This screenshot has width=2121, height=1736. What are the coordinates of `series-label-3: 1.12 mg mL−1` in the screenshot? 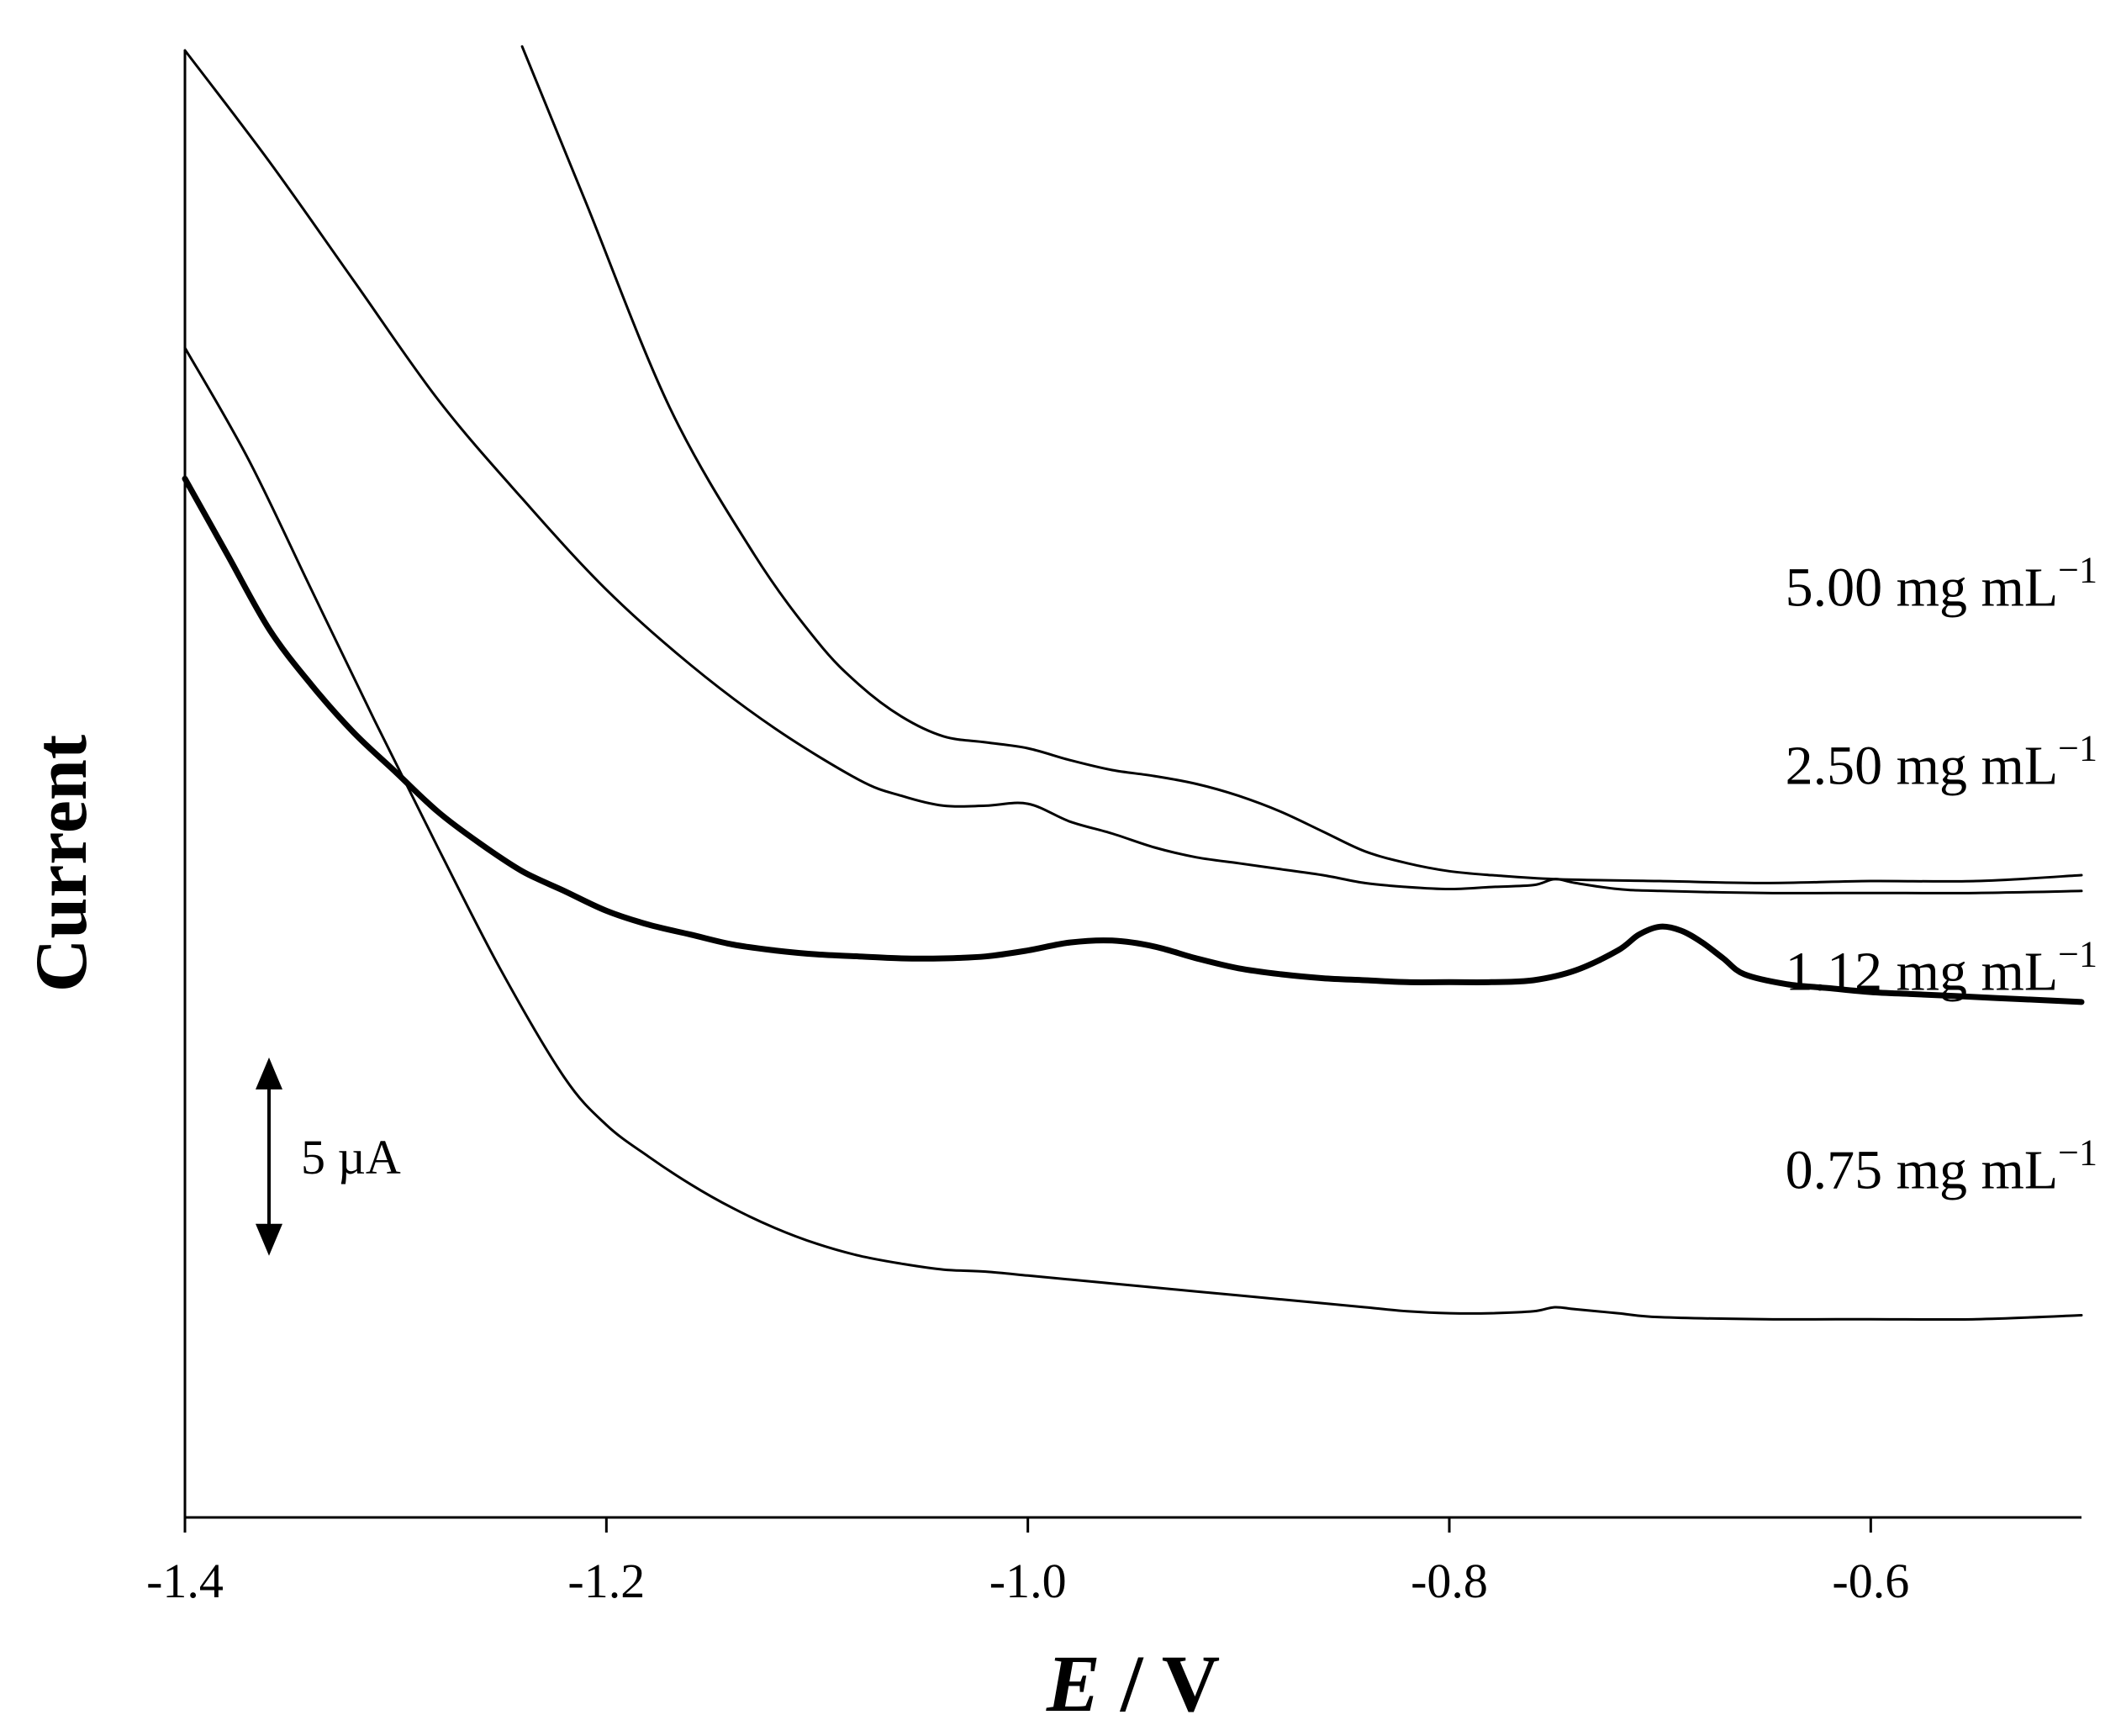 It's located at (1941, 968).